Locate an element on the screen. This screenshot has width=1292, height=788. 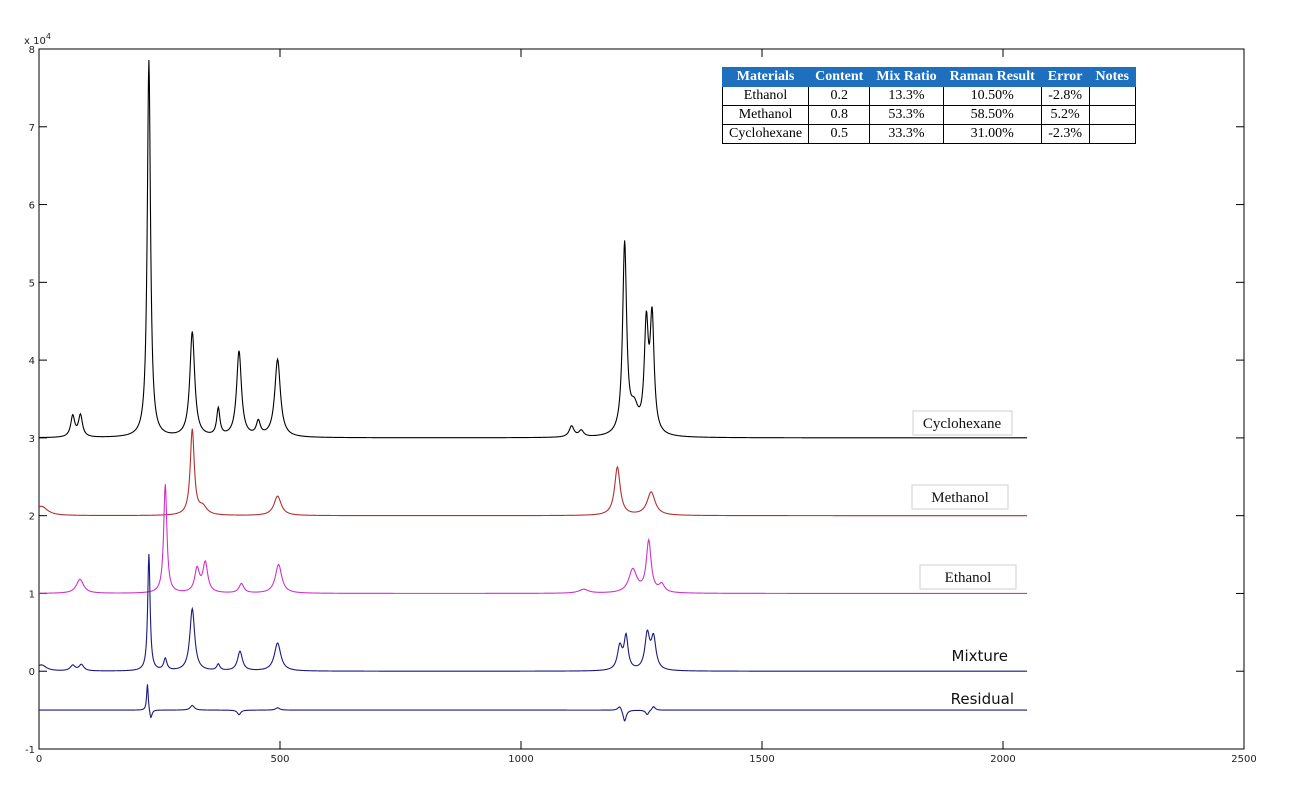
y-tick-label: -1 is located at coordinates (30, 750).